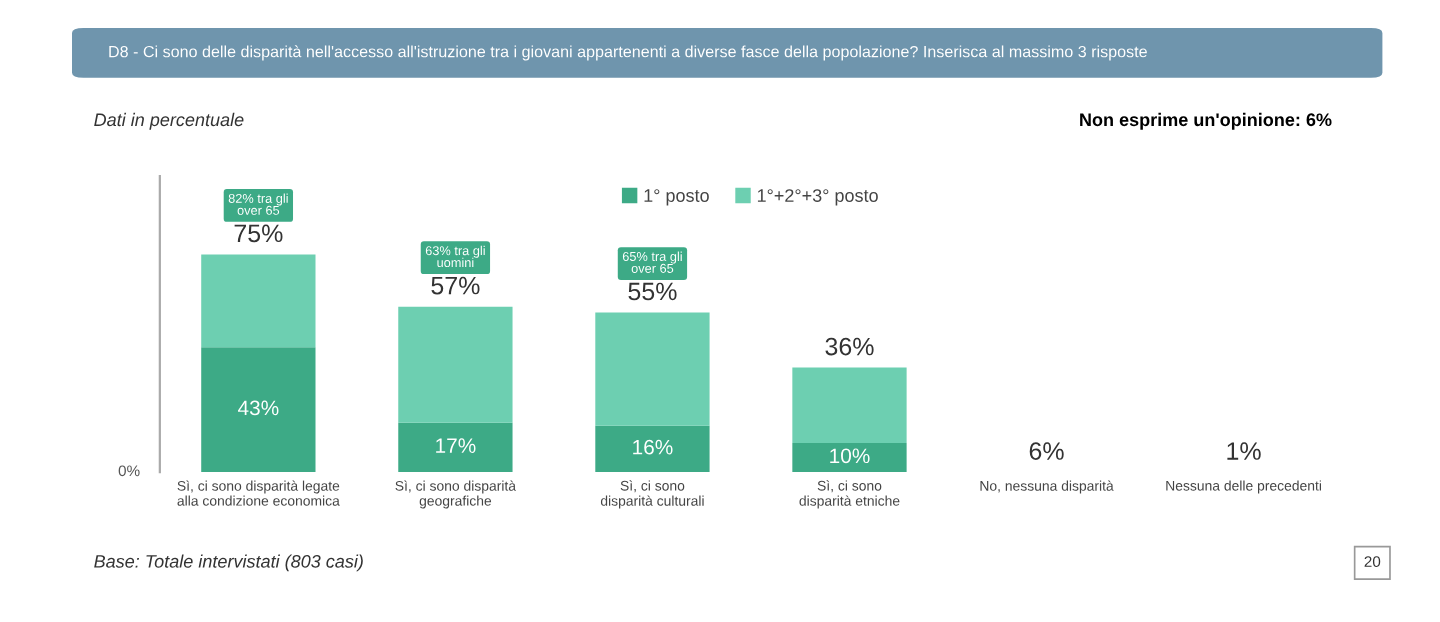 This screenshot has width=1440, height=622. What do you see at coordinates (817, 197) in the screenshot?
I see `legend-label: 1°+2°+3° posto` at bounding box center [817, 197].